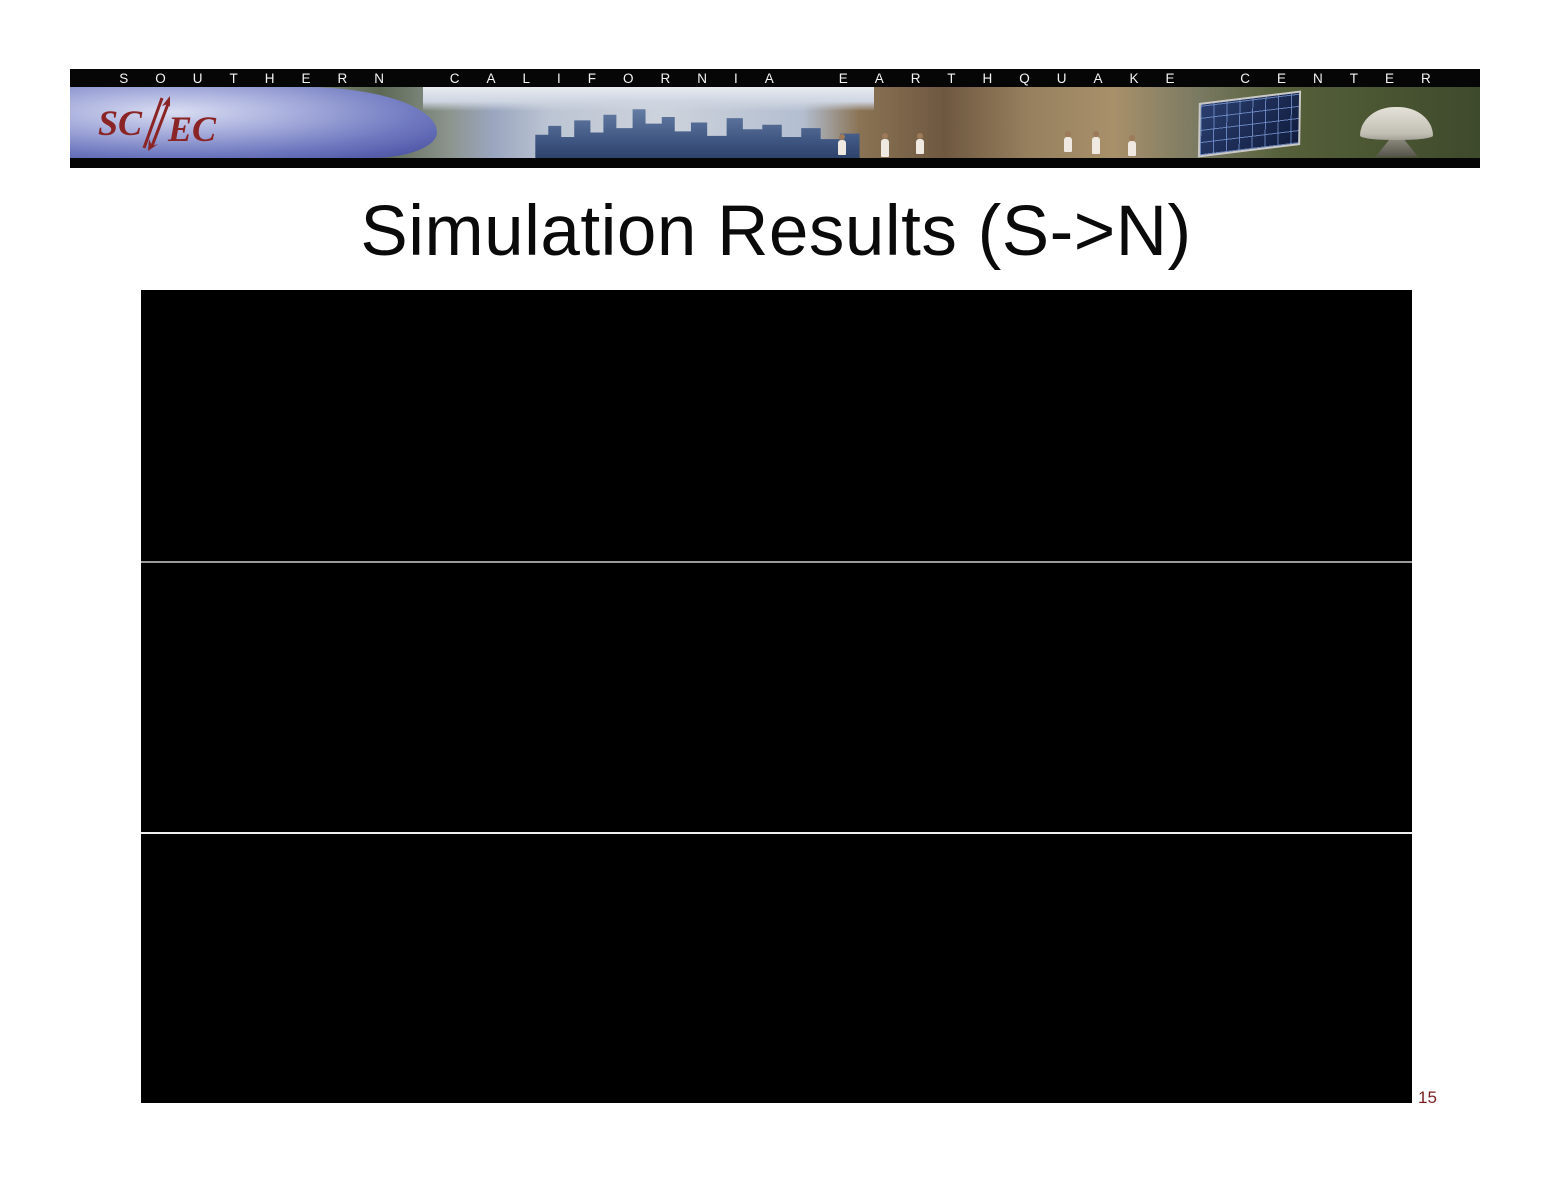 The height and width of the screenshot is (1199, 1552). I want to click on panel-divider-upper, so click(776, 562).